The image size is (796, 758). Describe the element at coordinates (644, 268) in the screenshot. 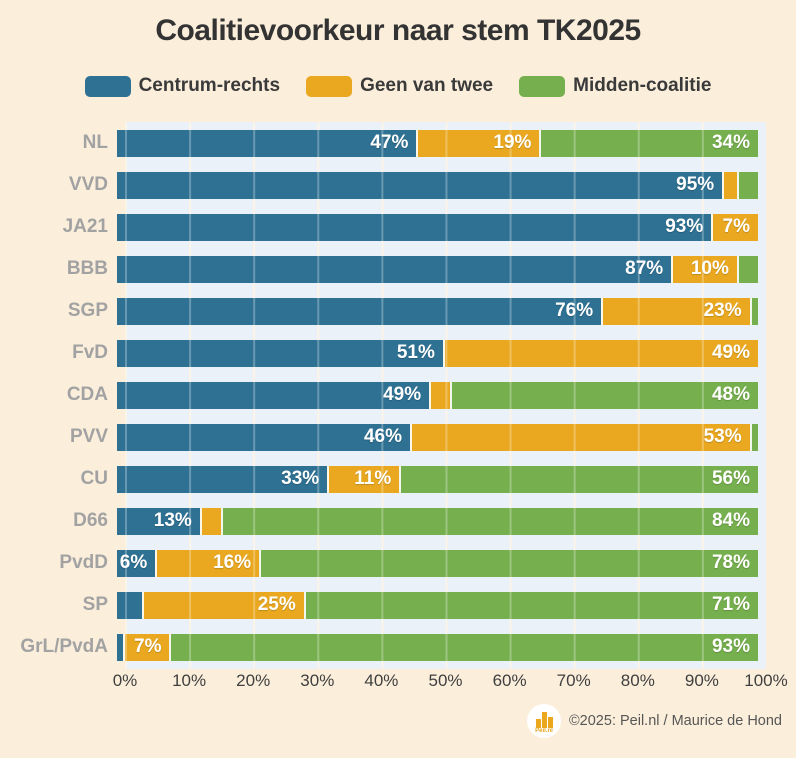

I see `bar-value-label: 87%` at that location.